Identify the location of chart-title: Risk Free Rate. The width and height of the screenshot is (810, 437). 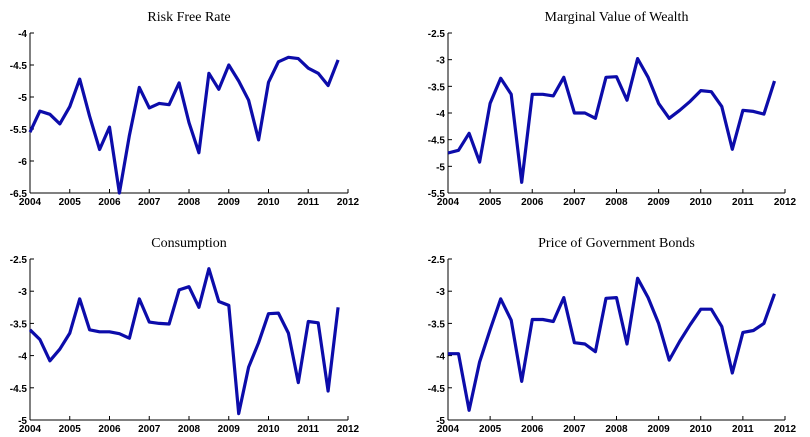
(188, 17).